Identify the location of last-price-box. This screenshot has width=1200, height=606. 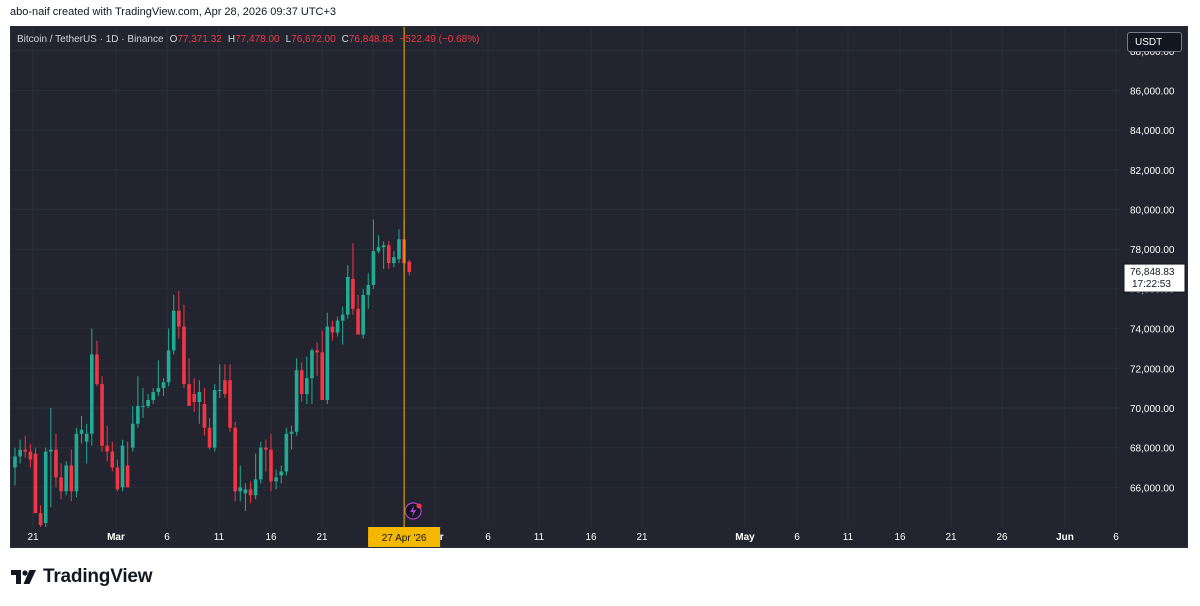
(1154, 278).